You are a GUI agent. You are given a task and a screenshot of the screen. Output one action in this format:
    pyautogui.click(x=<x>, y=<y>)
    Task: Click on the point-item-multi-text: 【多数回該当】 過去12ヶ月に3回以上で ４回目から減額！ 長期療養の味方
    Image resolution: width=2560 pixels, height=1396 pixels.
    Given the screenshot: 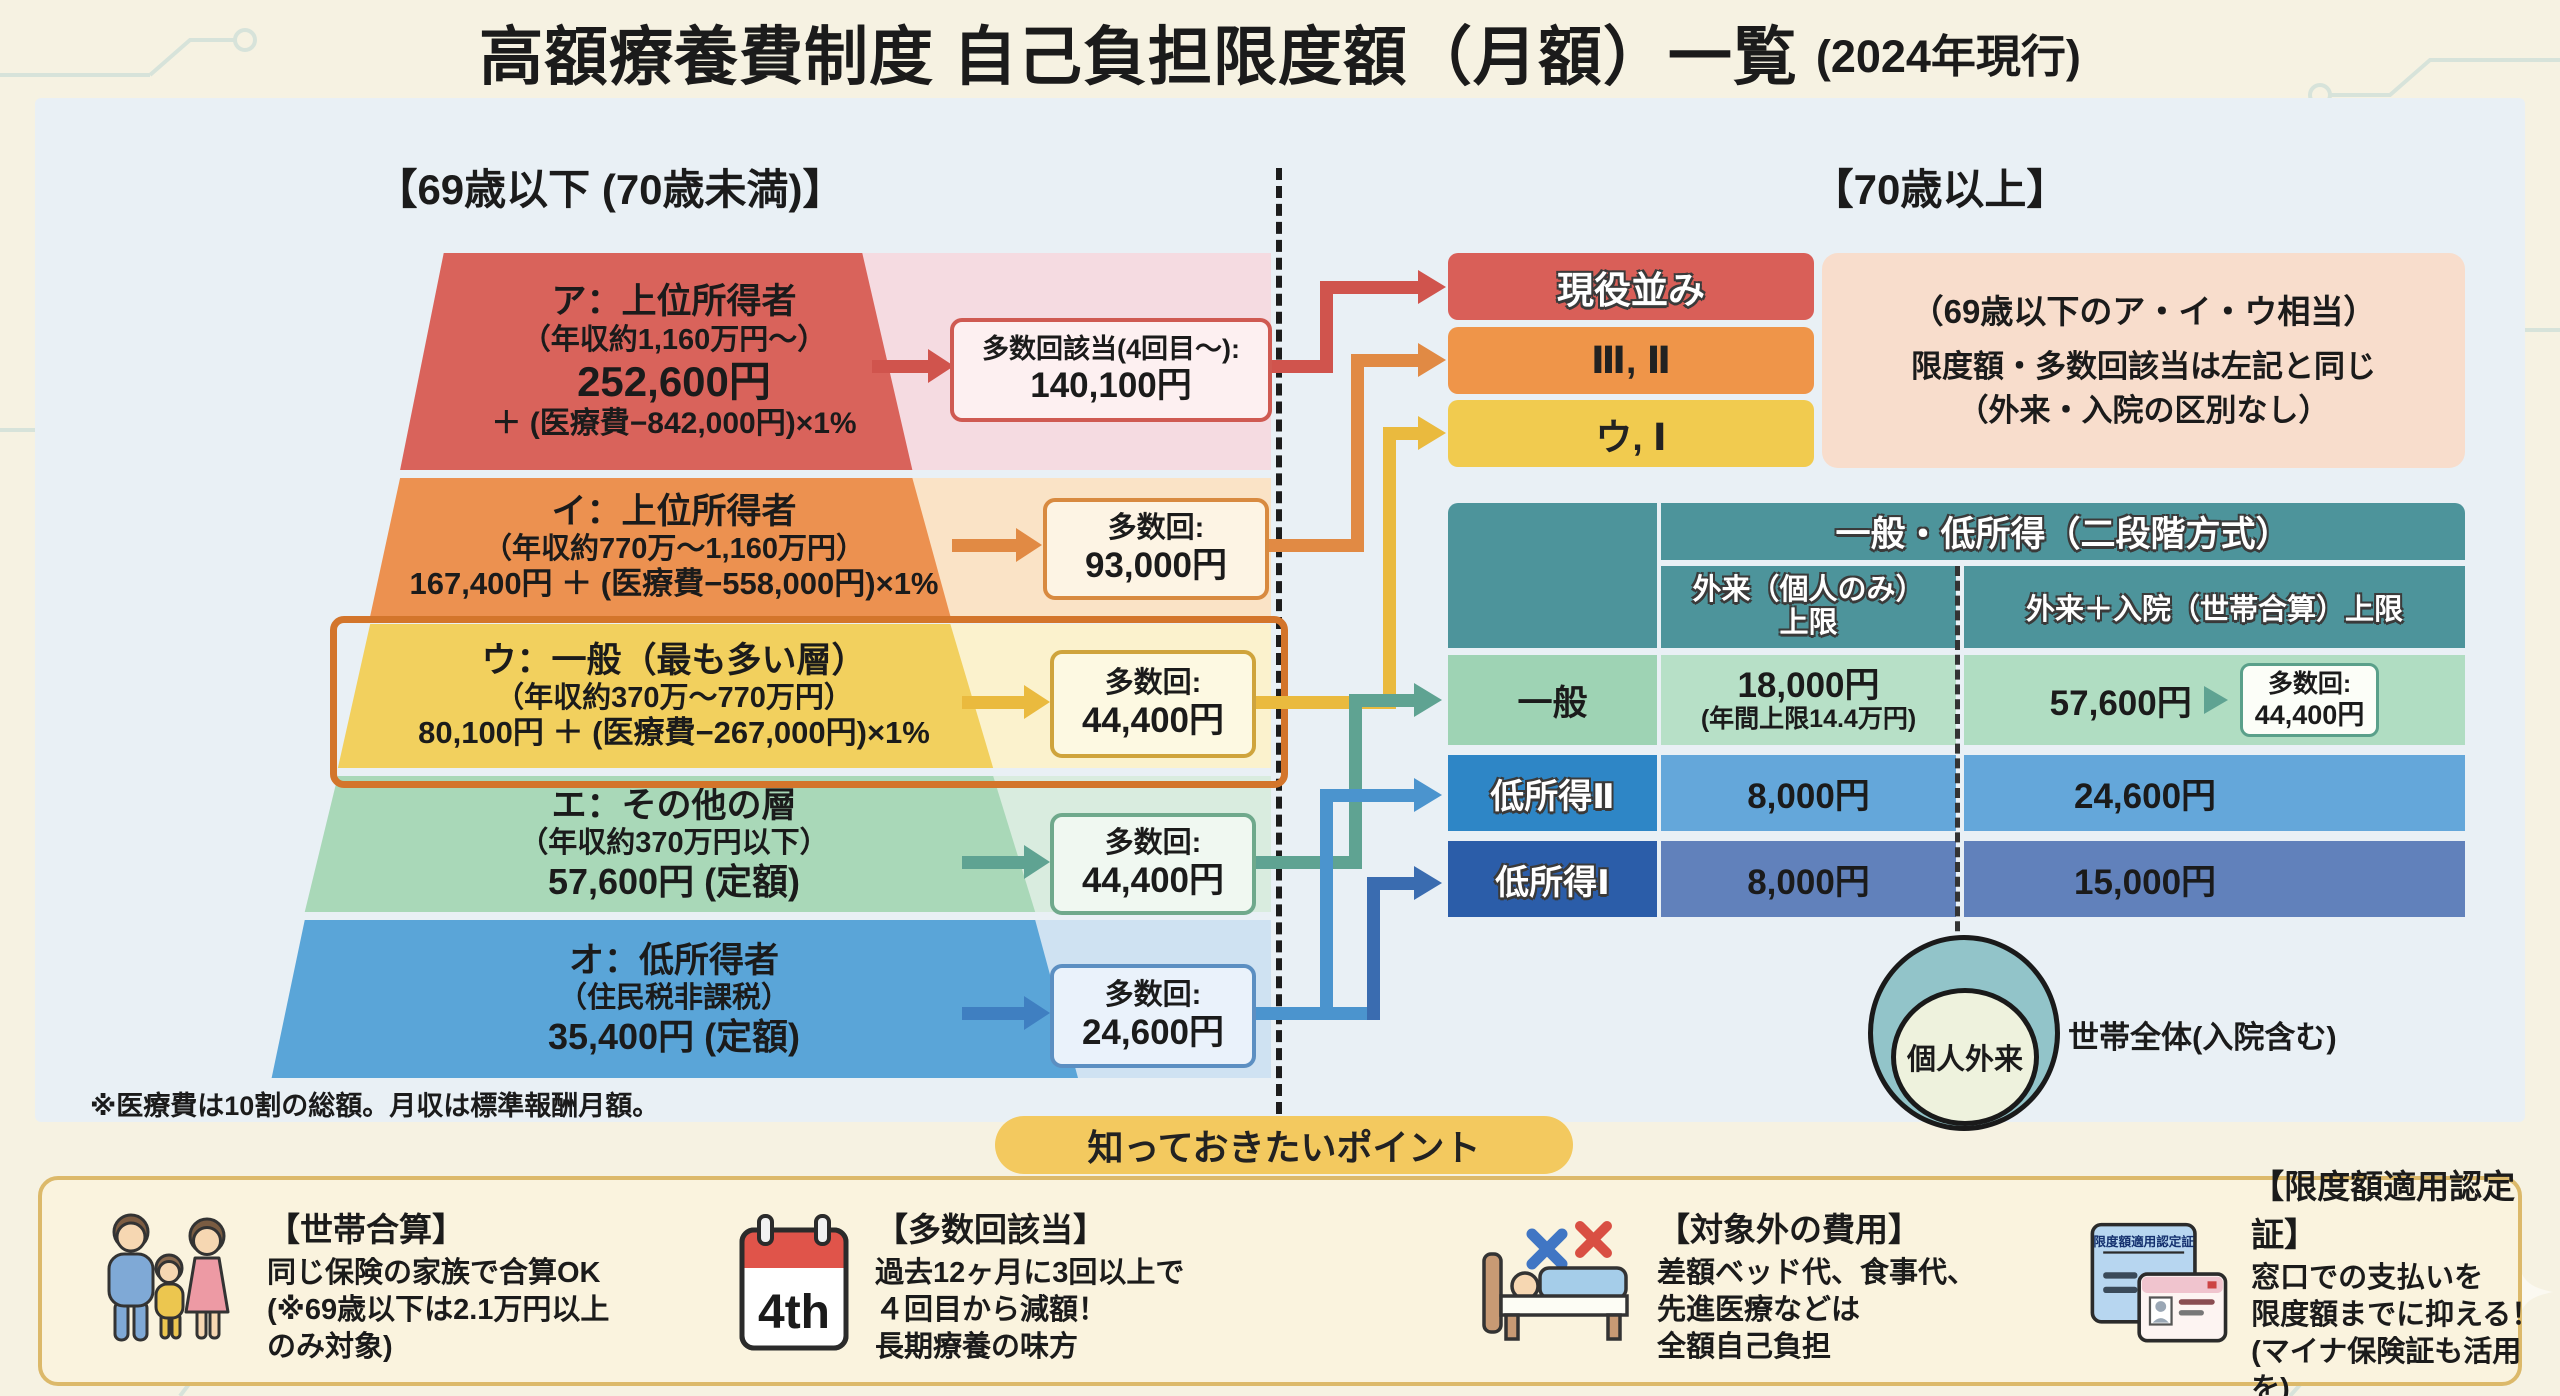 What is the action you would take?
    pyautogui.click(x=1029, y=1284)
    